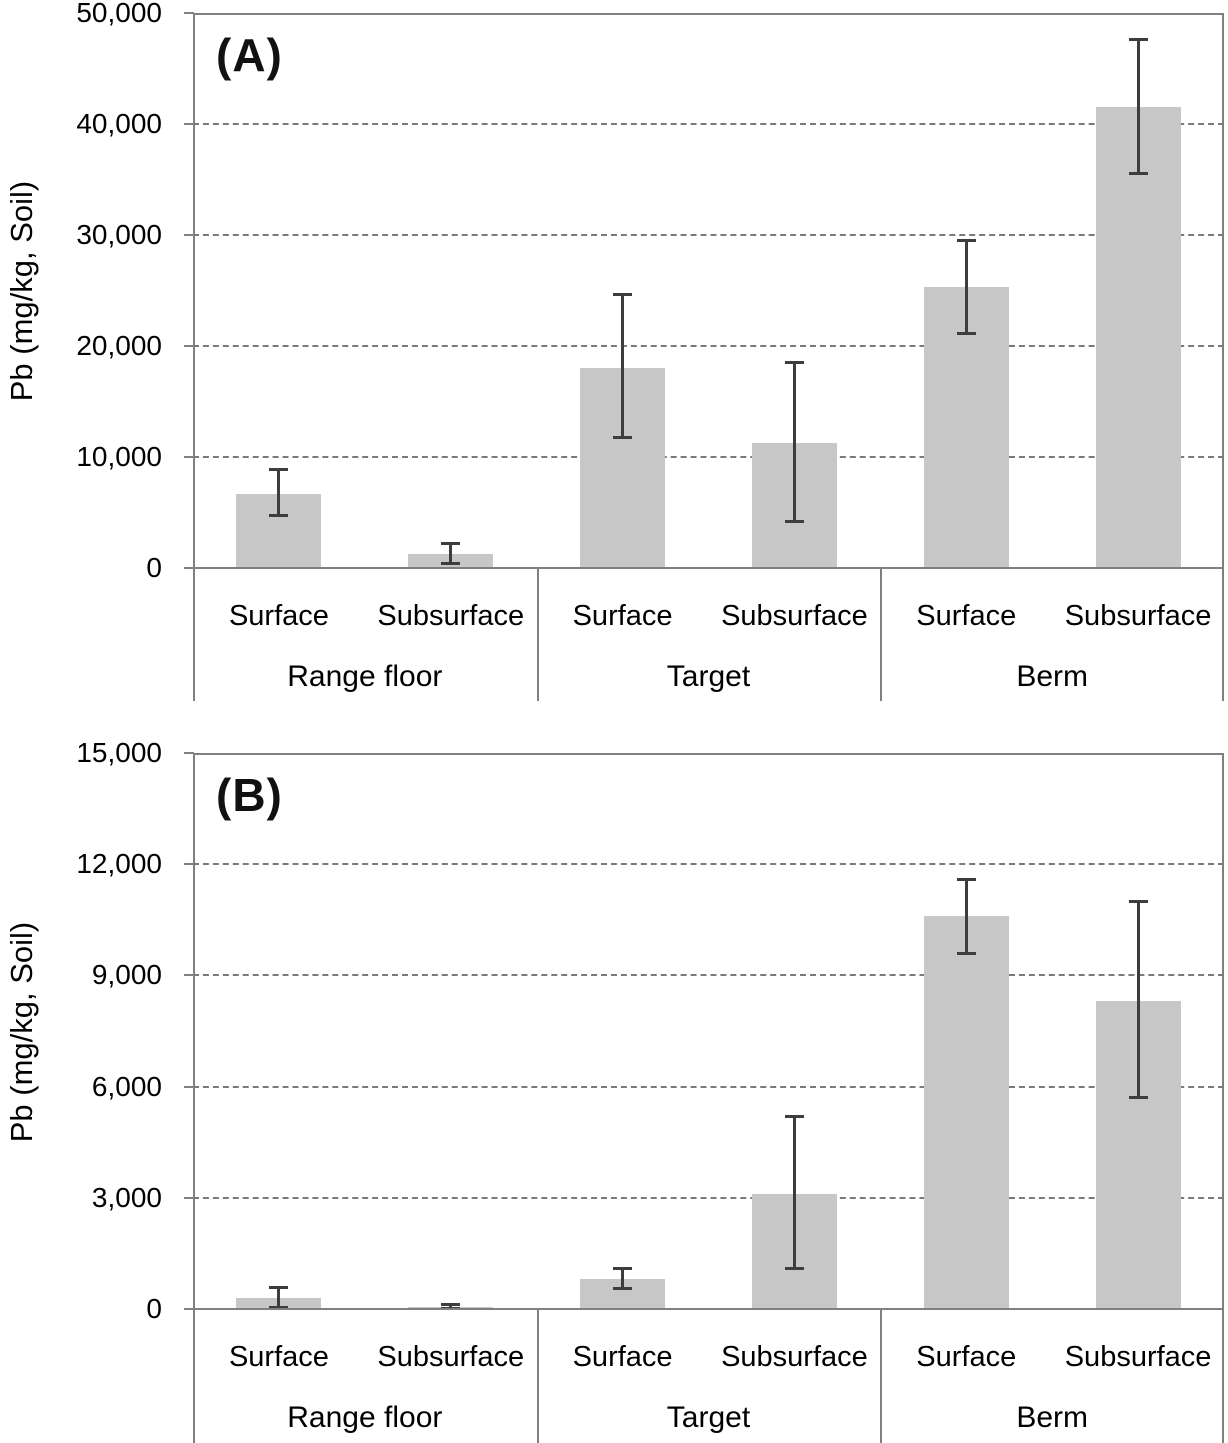 This screenshot has width=1228, height=1443. Describe the element at coordinates (119, 456) in the screenshot. I see `y-tick-label: 10,000` at that location.